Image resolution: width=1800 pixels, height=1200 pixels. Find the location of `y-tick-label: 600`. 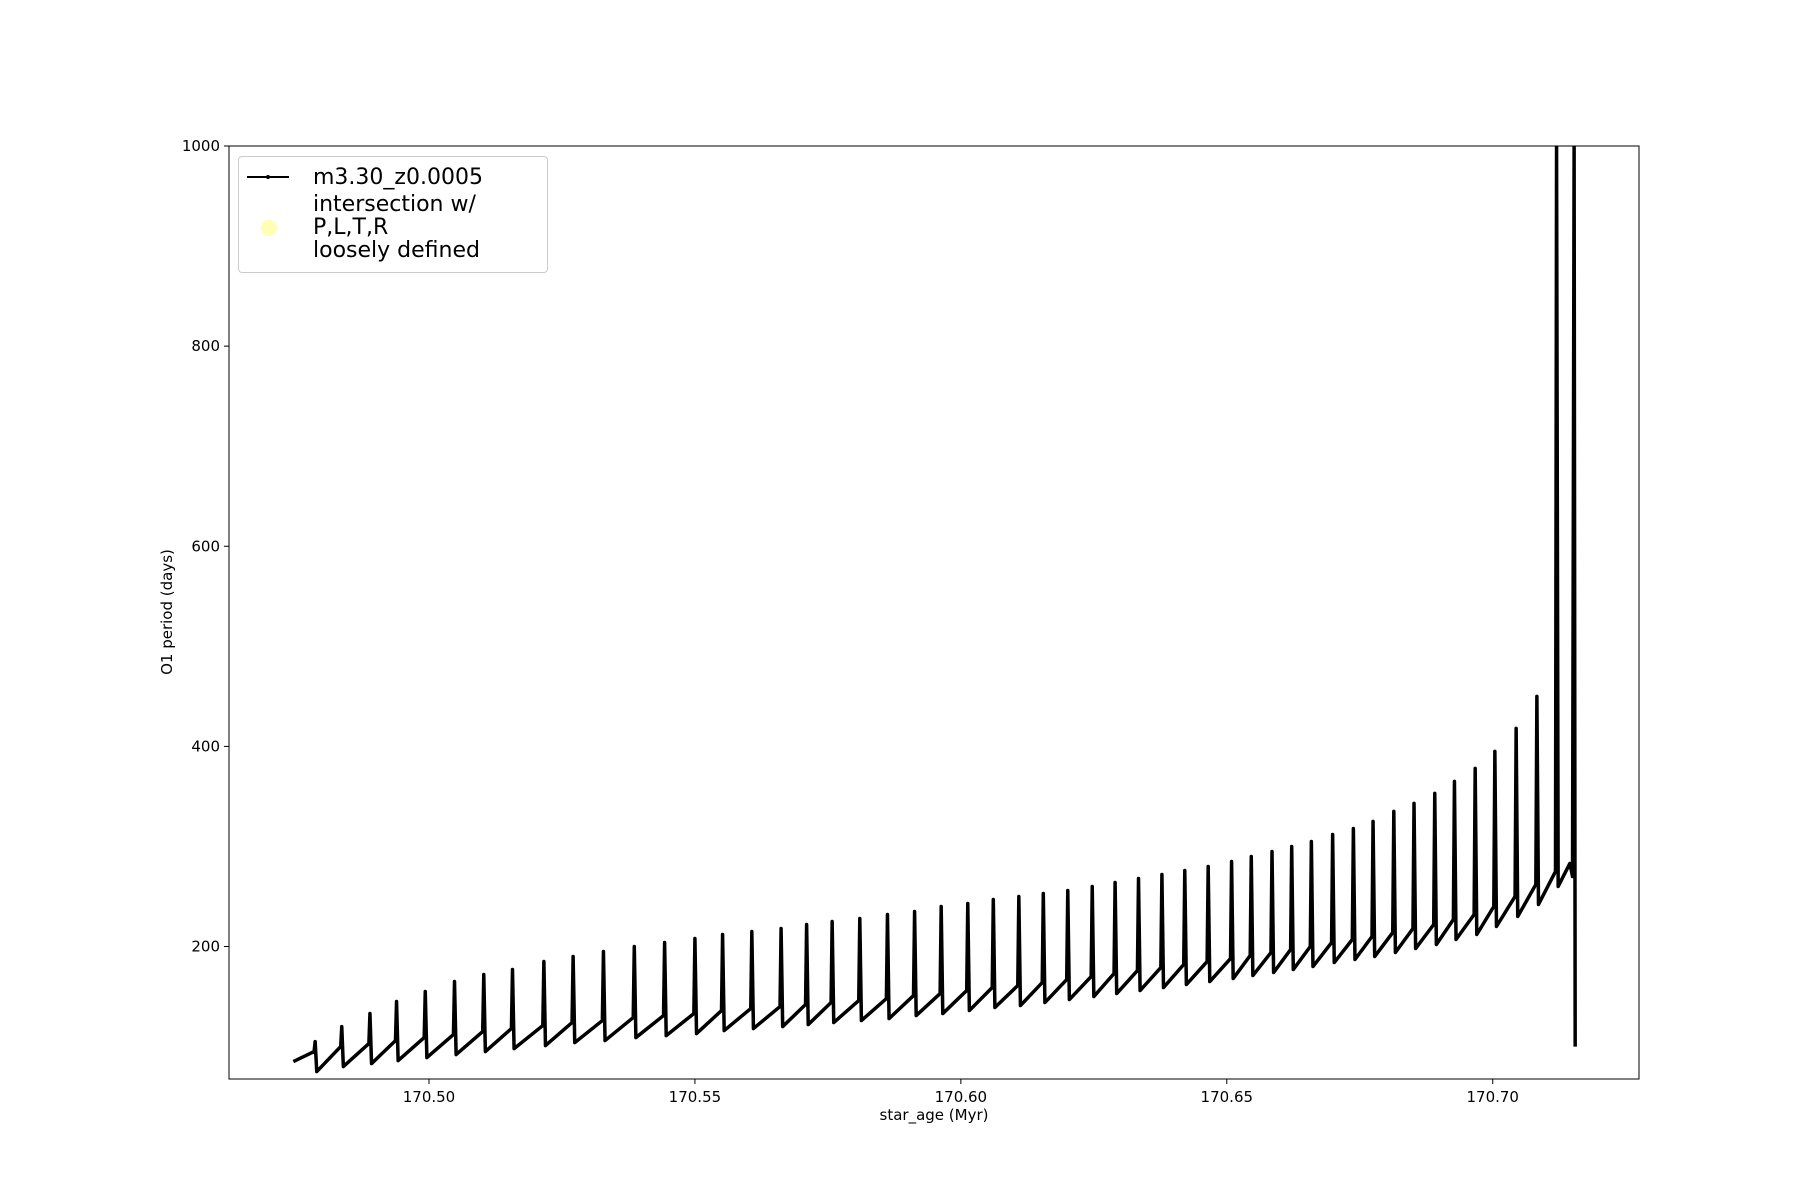

y-tick-label: 600 is located at coordinates (205, 546).